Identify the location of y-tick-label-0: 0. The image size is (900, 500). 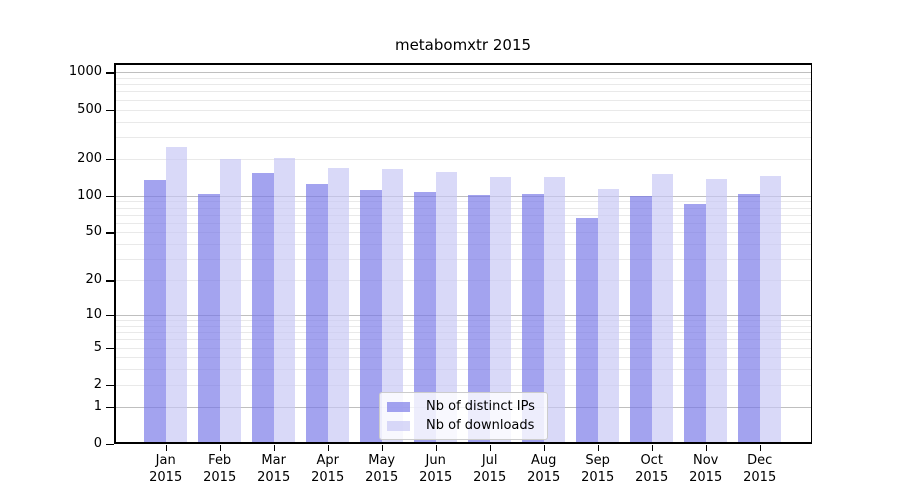
(97, 443).